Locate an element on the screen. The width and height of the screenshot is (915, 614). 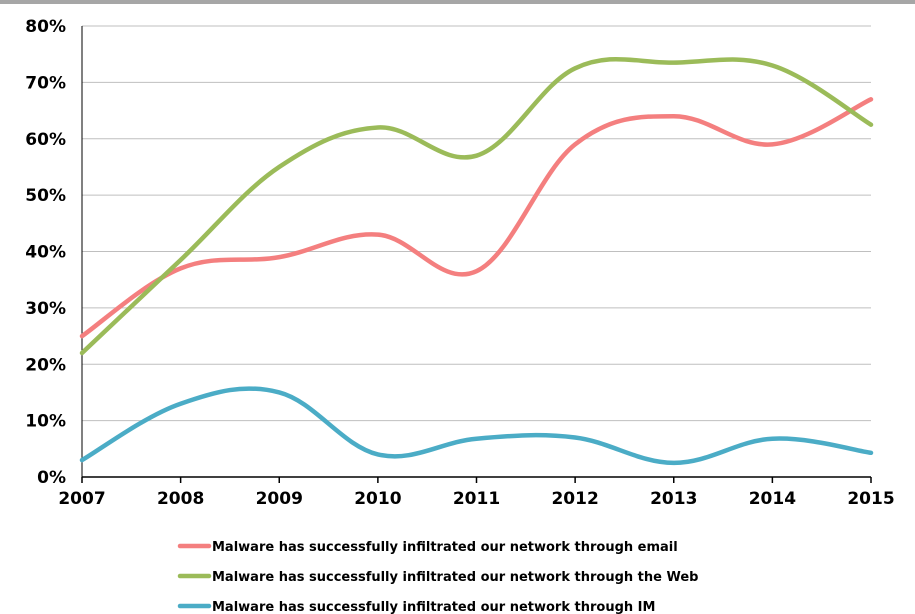
y-tick-label: 30% is located at coordinates (45, 309).